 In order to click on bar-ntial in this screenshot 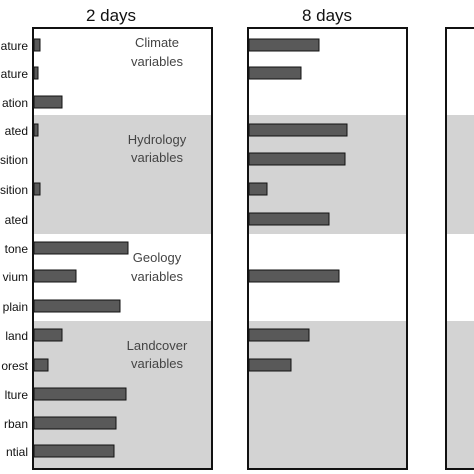, I will do `click(74, 451)`.